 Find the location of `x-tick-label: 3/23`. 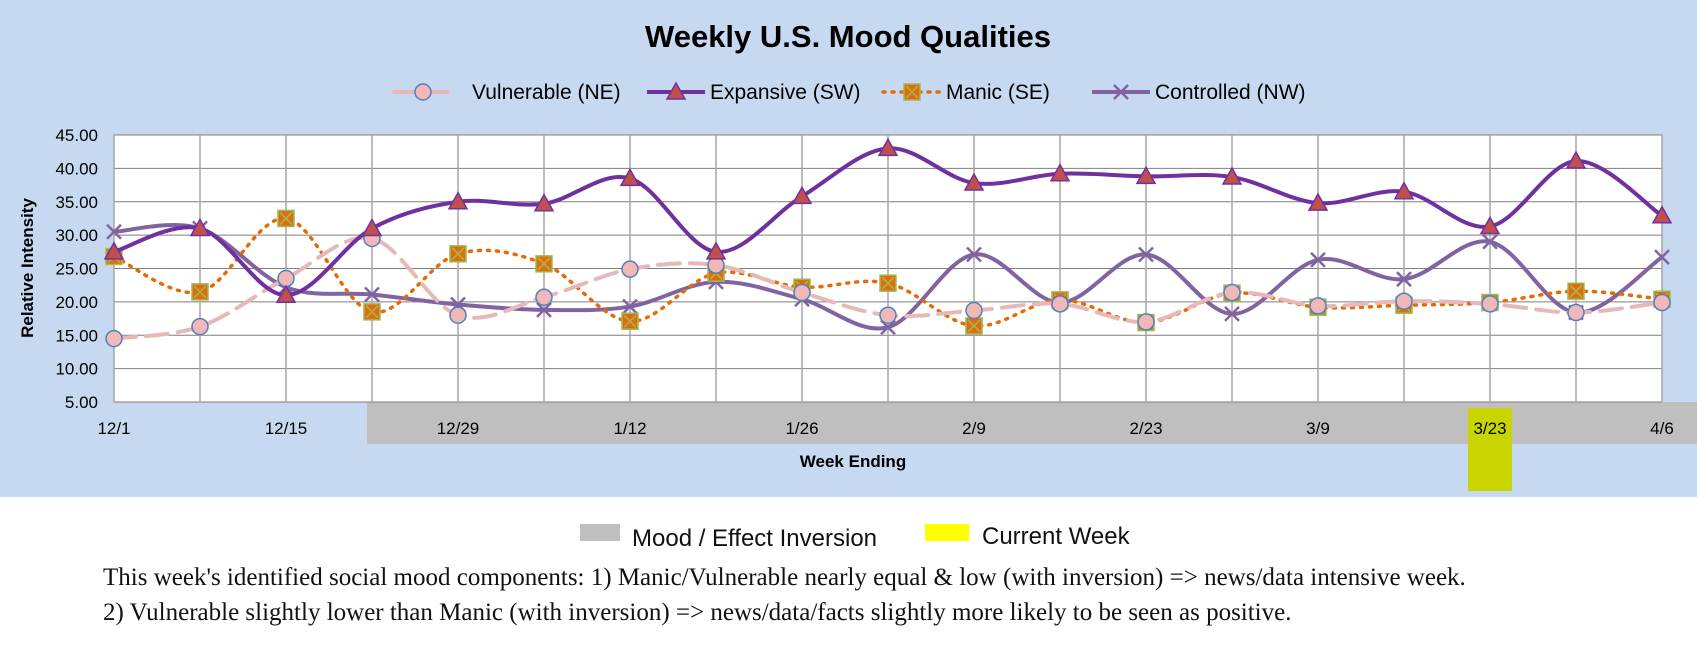

x-tick-label: 3/23 is located at coordinates (1489, 428).